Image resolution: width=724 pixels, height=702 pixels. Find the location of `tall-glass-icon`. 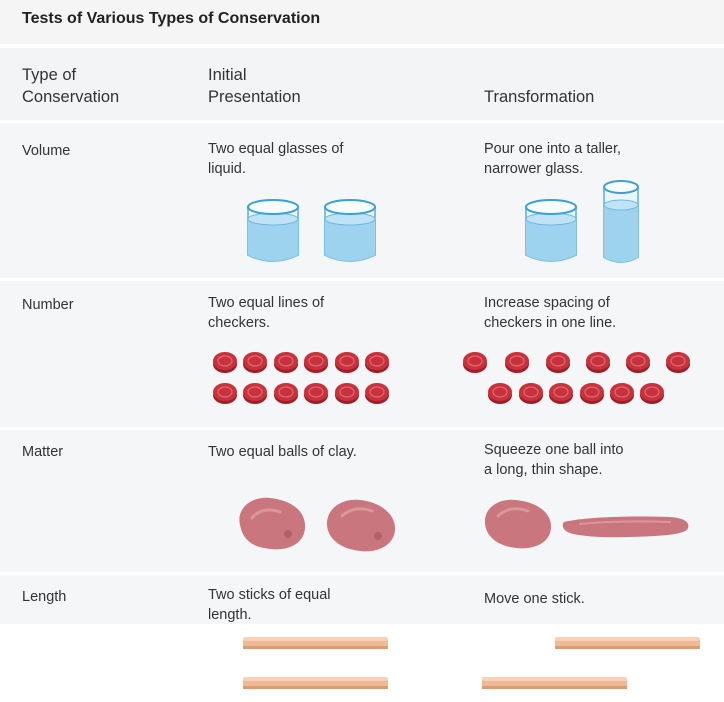

tall-glass-icon is located at coordinates (621, 221).